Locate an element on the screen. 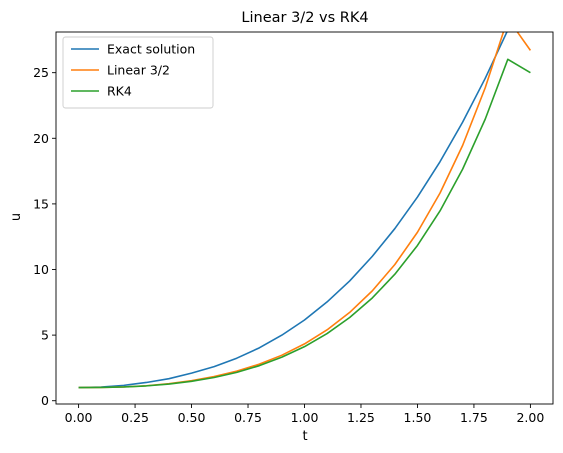 The image size is (563, 453). legend-label: Exact solution is located at coordinates (151, 49).